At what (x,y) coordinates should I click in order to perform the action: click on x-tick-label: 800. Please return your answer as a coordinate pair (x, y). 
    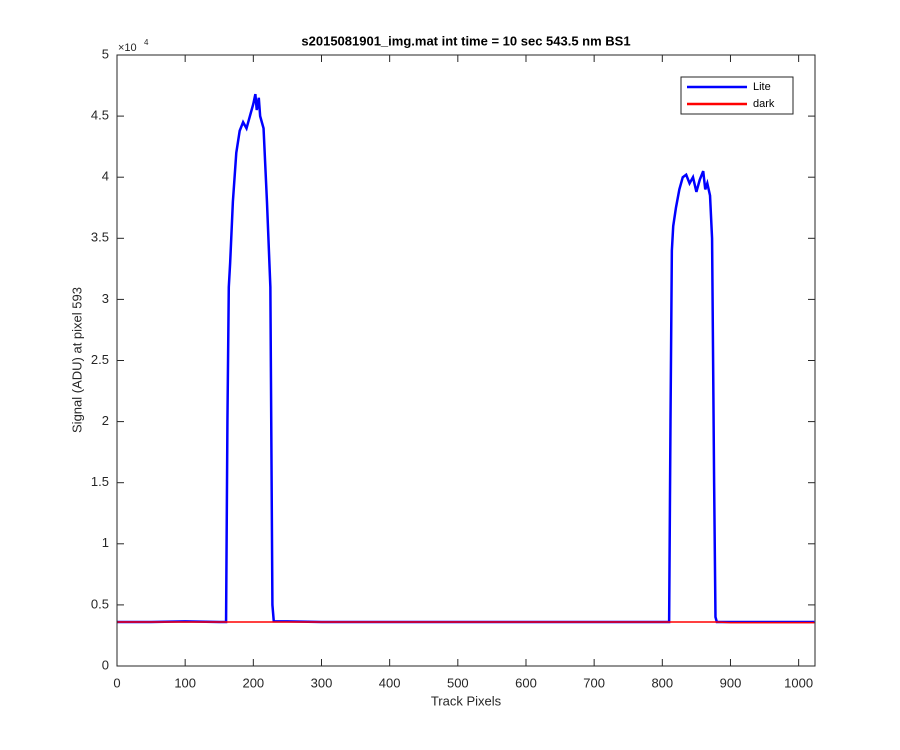
    Looking at the image, I should click on (662, 682).